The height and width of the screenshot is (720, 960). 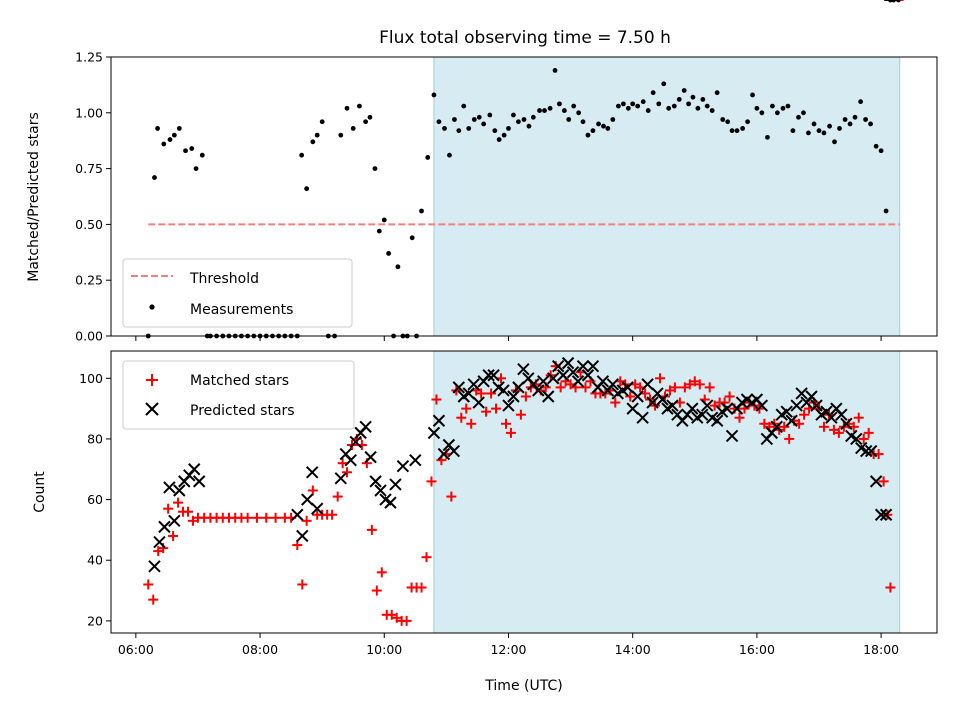 What do you see at coordinates (89, 280) in the screenshot?
I see `y-tick-label: 0.25` at bounding box center [89, 280].